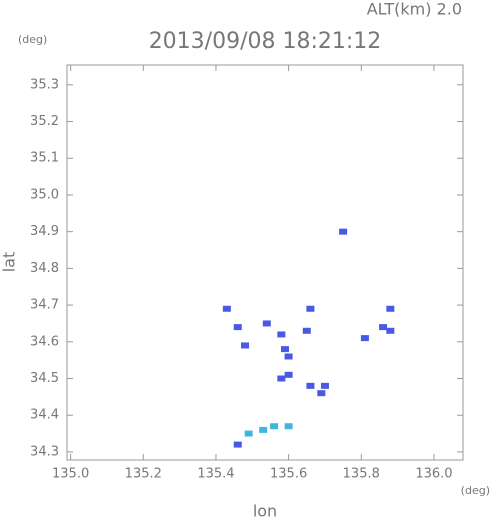  I want to click on chart-title: 2013/09/08 18:21:12, so click(265, 41).